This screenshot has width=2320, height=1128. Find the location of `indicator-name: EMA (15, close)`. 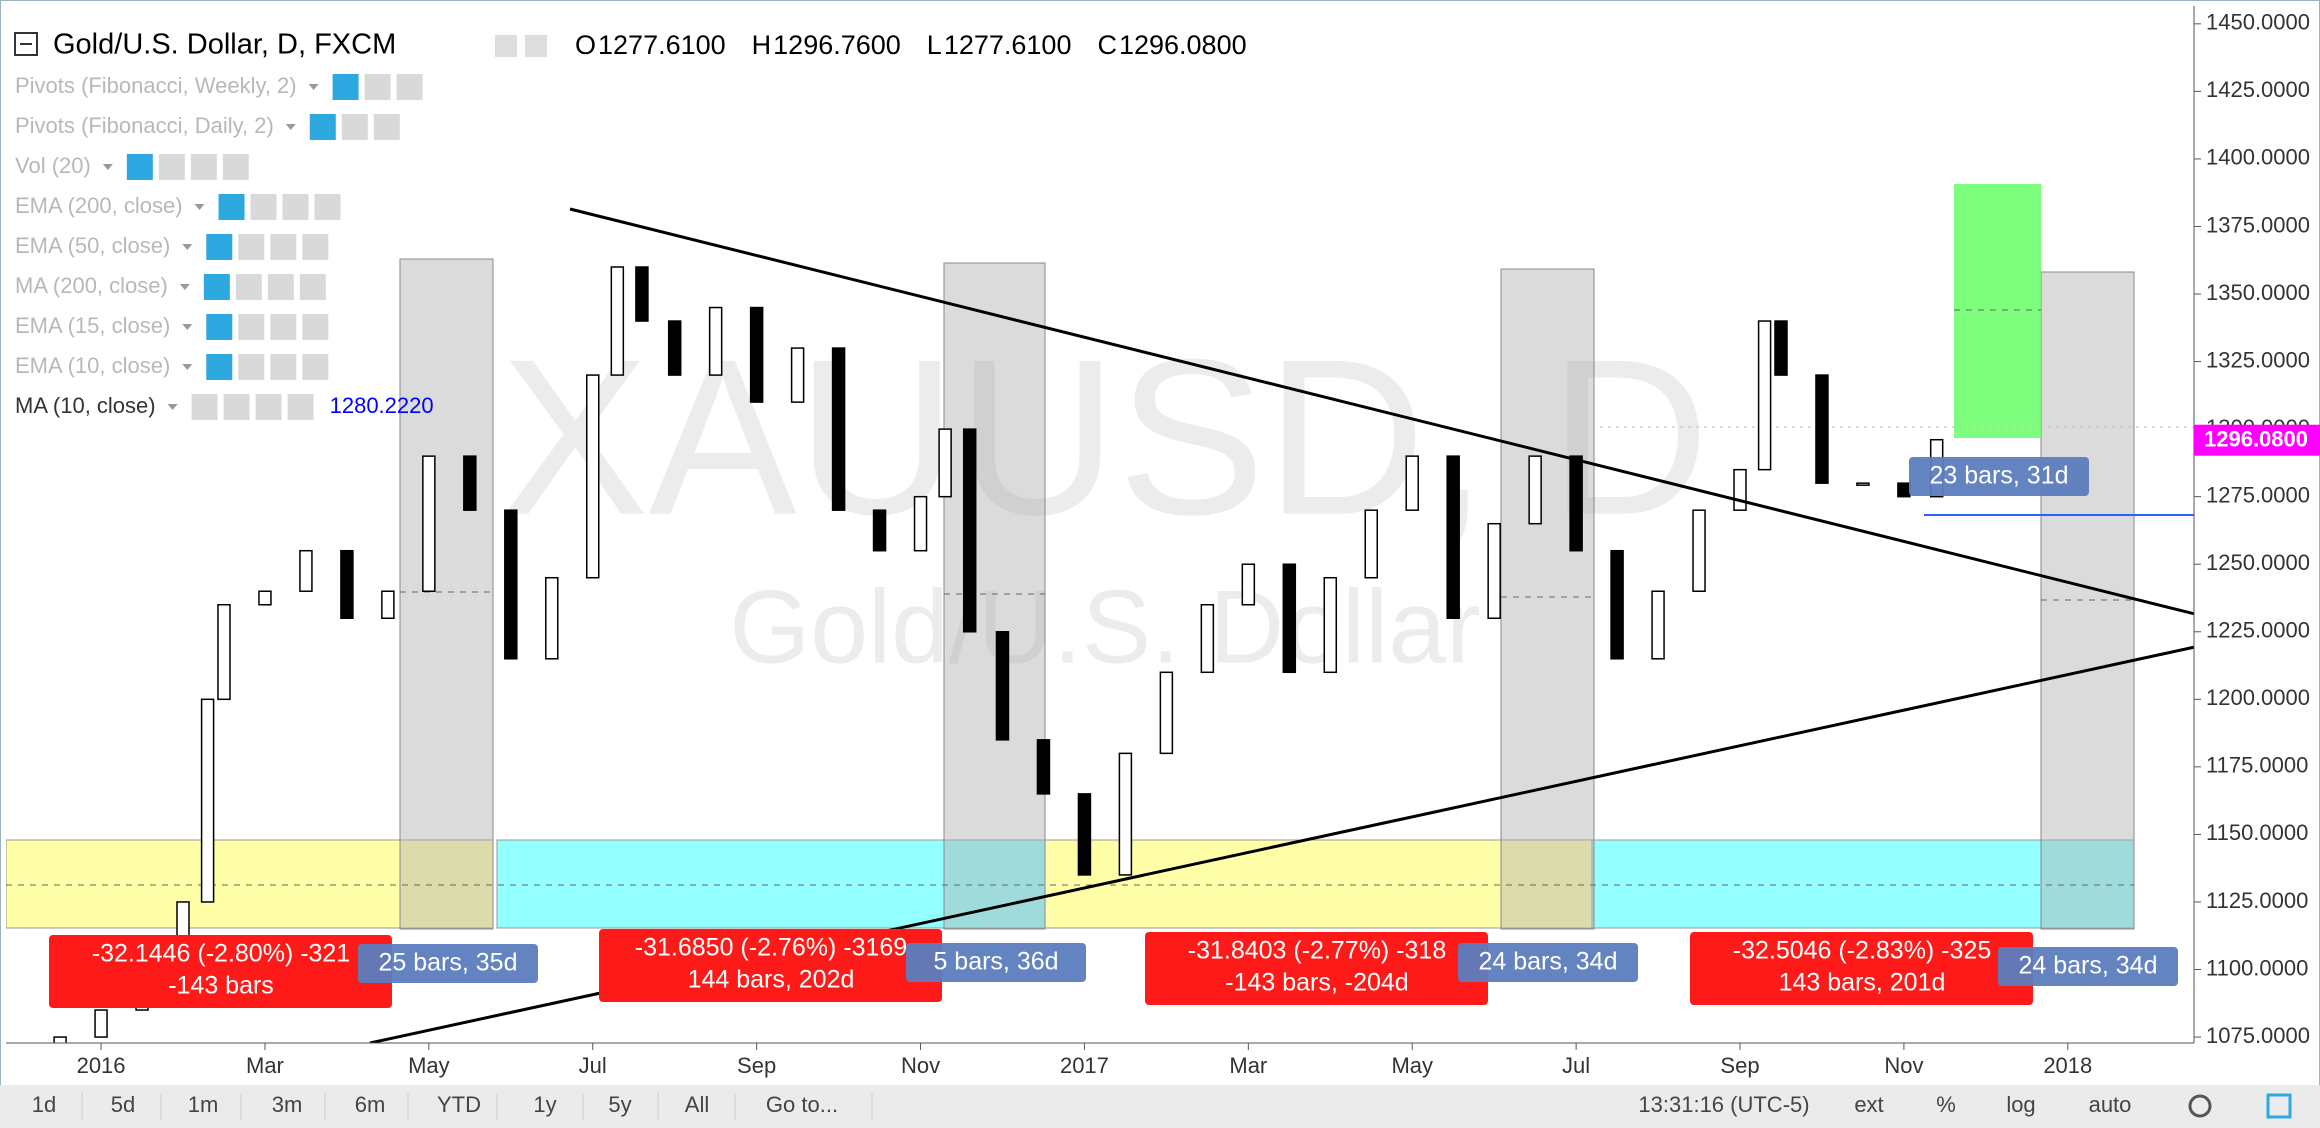

indicator-name: EMA (15, close) is located at coordinates (92, 325).